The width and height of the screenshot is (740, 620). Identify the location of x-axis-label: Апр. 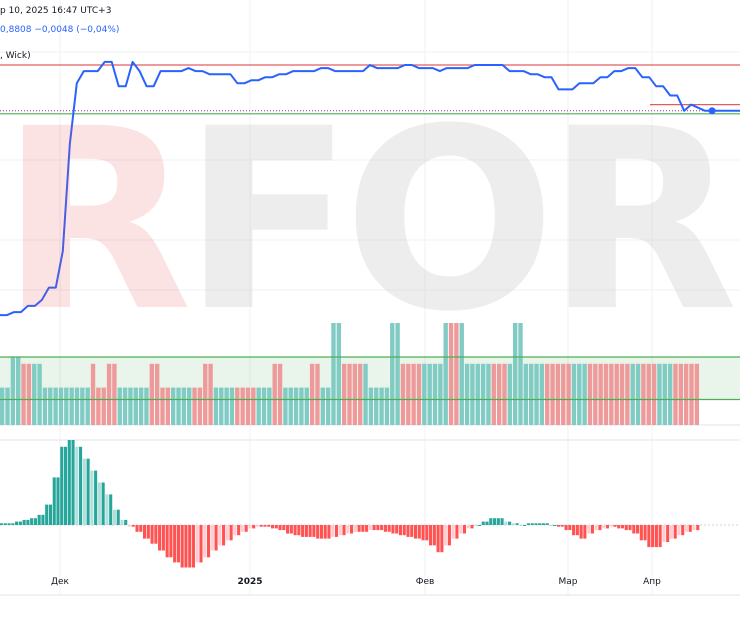
(652, 582).